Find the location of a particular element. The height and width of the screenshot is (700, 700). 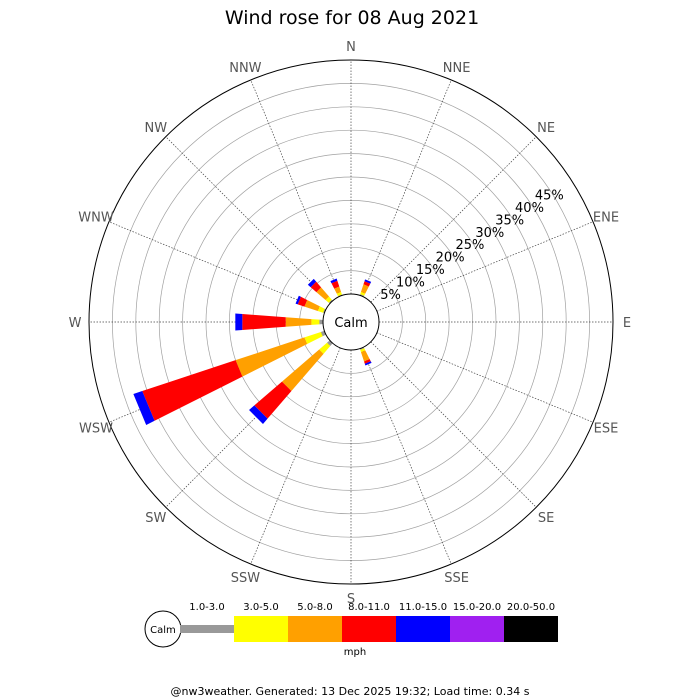

ring-label: 10% is located at coordinates (410, 282).